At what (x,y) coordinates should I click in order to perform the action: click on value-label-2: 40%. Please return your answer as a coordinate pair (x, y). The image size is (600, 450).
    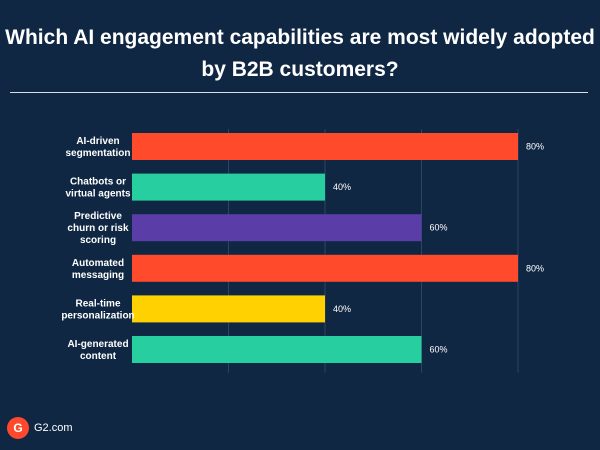
    Looking at the image, I should click on (342, 187).